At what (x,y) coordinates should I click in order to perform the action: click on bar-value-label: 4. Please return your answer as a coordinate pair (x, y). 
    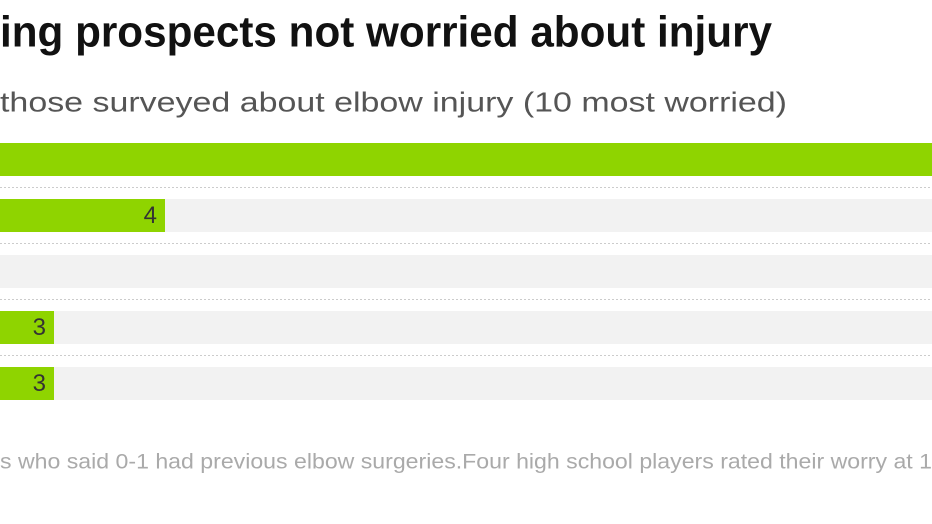
    Looking at the image, I should click on (150, 215).